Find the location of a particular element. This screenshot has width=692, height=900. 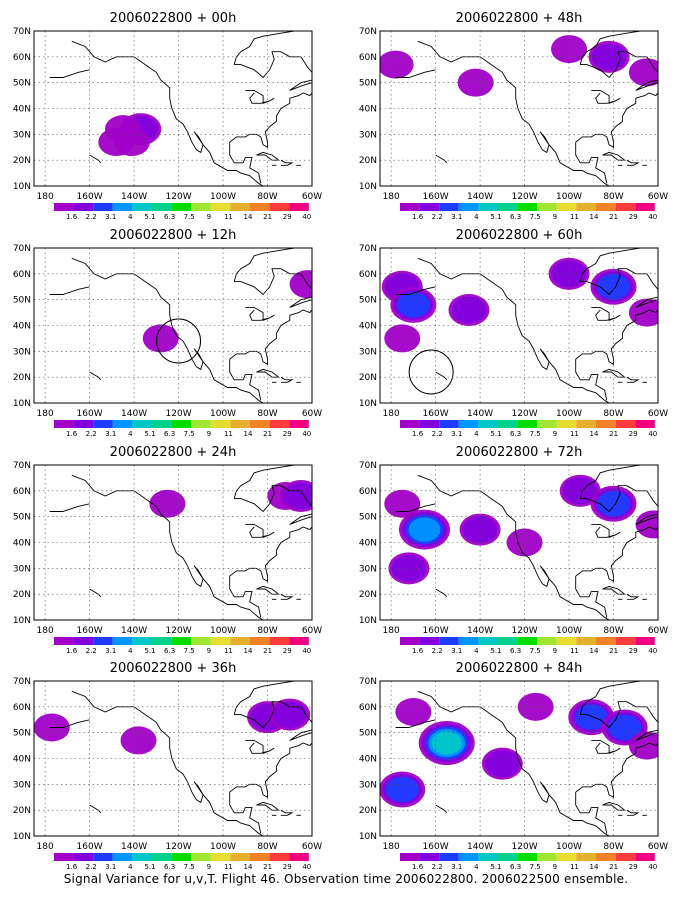

lon-tick-label: 60W is located at coordinates (658, 847).